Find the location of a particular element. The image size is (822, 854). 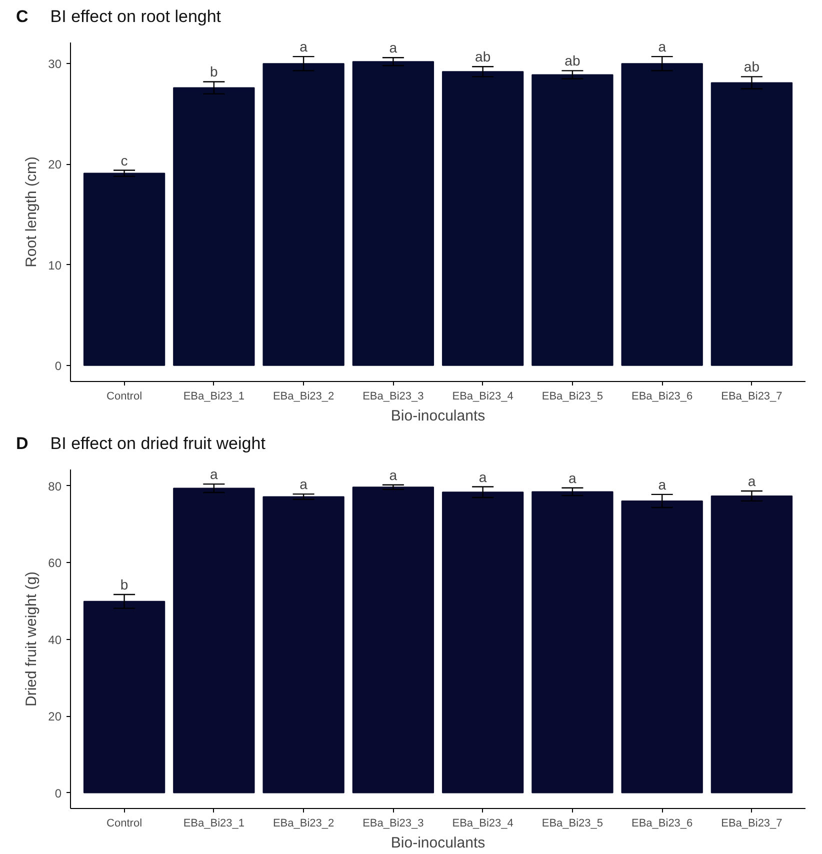

text: D is located at coordinates (22, 443).